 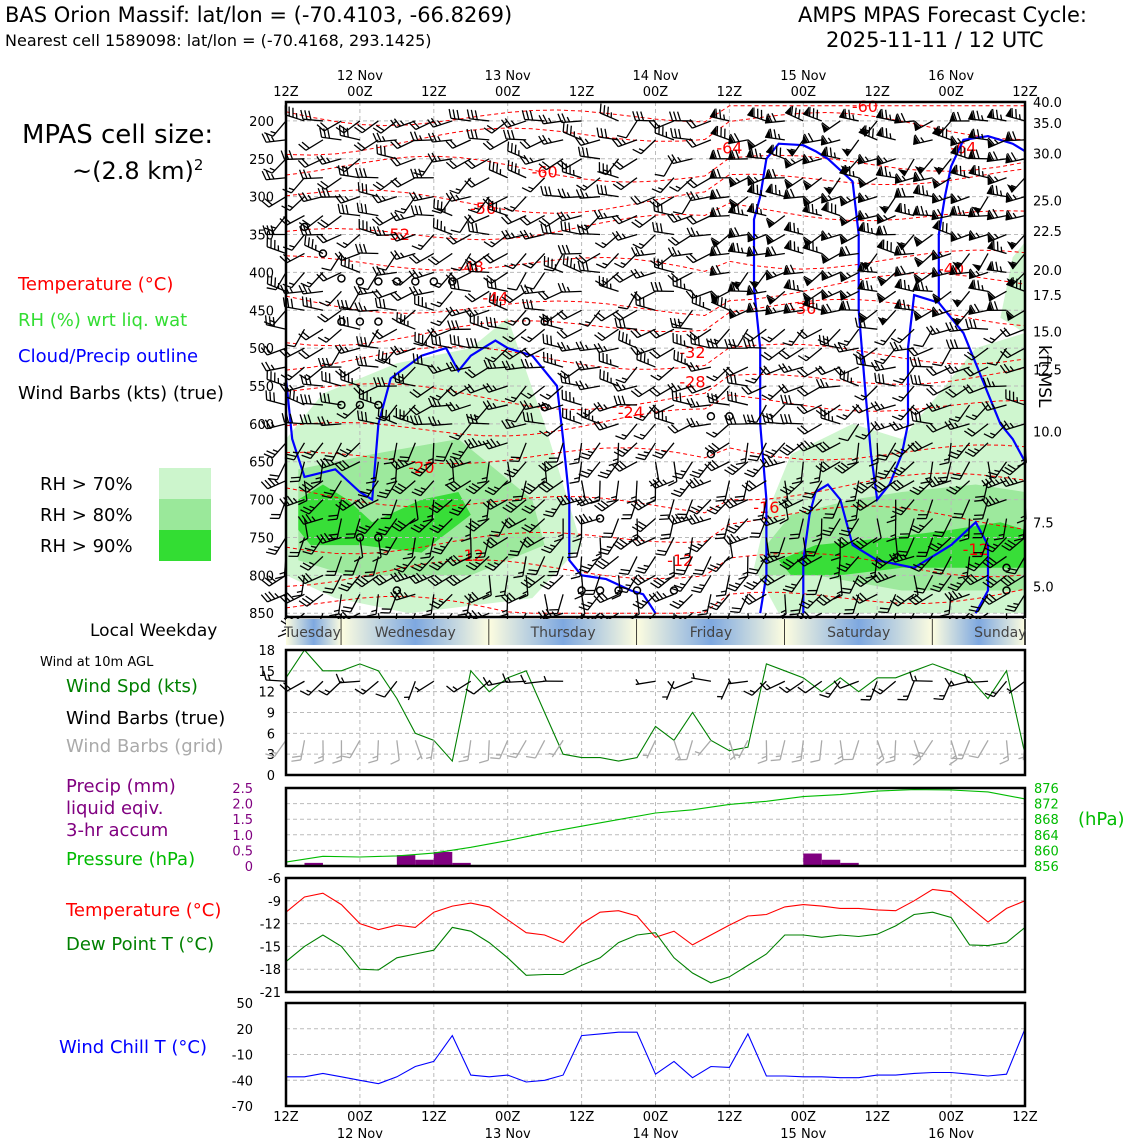 What do you see at coordinates (115, 808) in the screenshot?
I see `precip-label-2: liquid eqiv.` at bounding box center [115, 808].